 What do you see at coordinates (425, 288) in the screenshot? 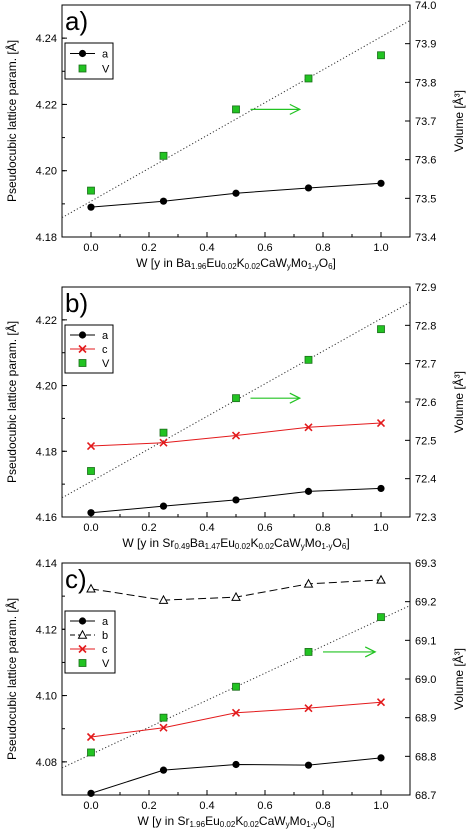
I see `y2-tick-label: 72.9` at bounding box center [425, 288].